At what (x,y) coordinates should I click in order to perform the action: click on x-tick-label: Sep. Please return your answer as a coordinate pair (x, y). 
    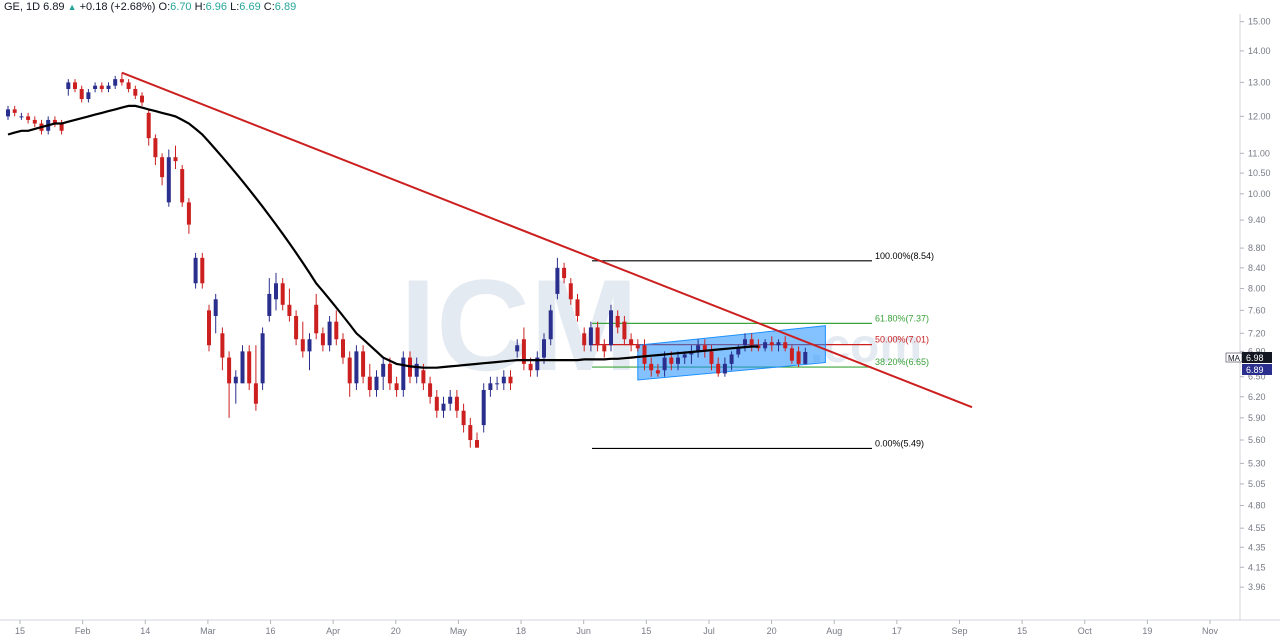
    Looking at the image, I should click on (959, 631).